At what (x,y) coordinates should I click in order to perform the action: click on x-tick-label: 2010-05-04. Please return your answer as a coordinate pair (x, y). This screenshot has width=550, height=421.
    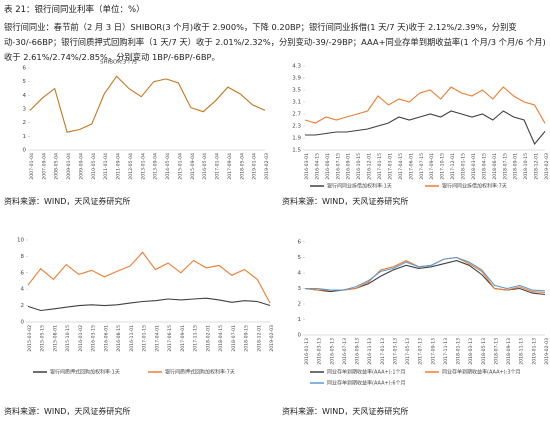
    Looking at the image, I should click on (94, 166).